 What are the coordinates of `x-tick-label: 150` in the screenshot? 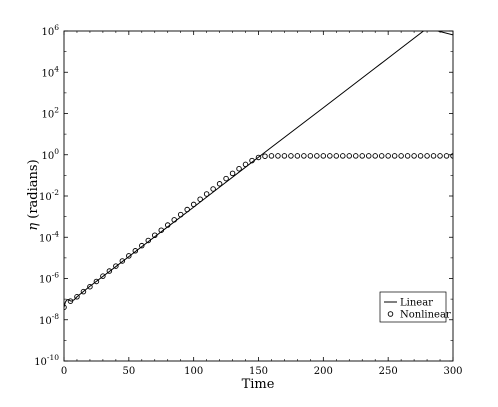 It's located at (258, 371).